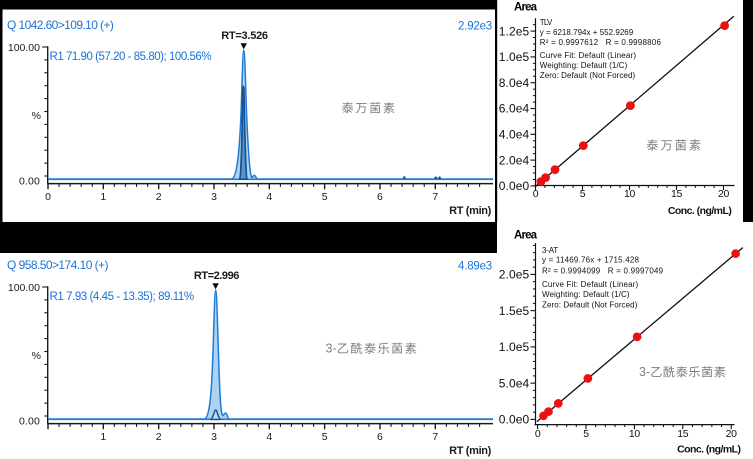 The width and height of the screenshot is (753, 459). Describe the element at coordinates (514, 311) in the screenshot. I see `svg-text: 1.5e5` at that location.